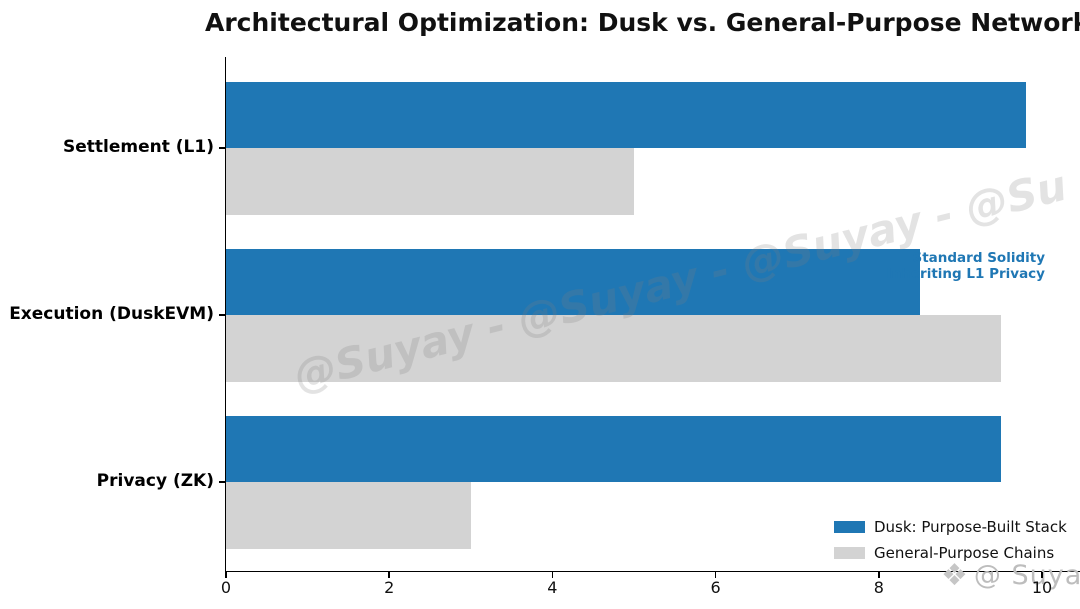 Image resolution: width=1080 pixels, height=609 pixels. I want to click on legend-item-dusk: Dusk: Purpose-Built Stack, so click(950, 527).